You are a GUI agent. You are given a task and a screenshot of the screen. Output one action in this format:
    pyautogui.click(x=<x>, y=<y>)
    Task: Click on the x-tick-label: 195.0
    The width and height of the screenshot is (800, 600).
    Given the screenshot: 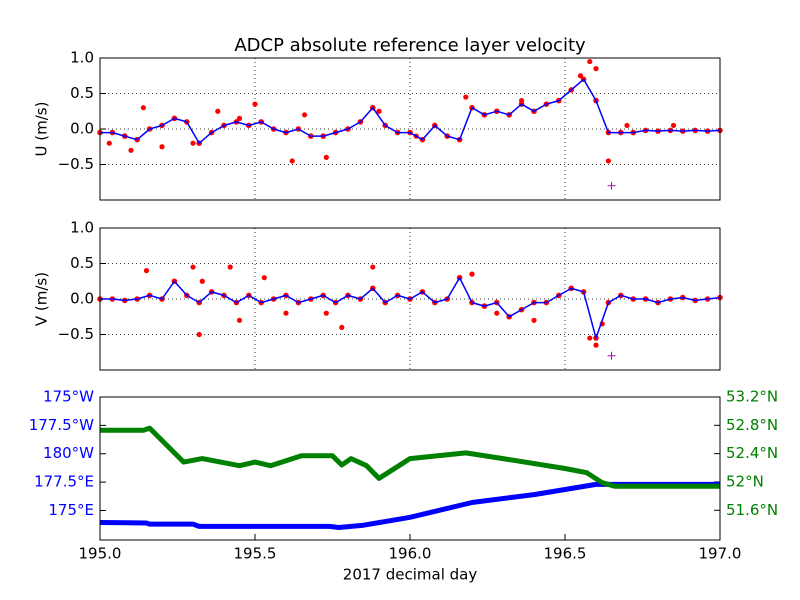 What is the action you would take?
    pyautogui.click(x=100, y=554)
    